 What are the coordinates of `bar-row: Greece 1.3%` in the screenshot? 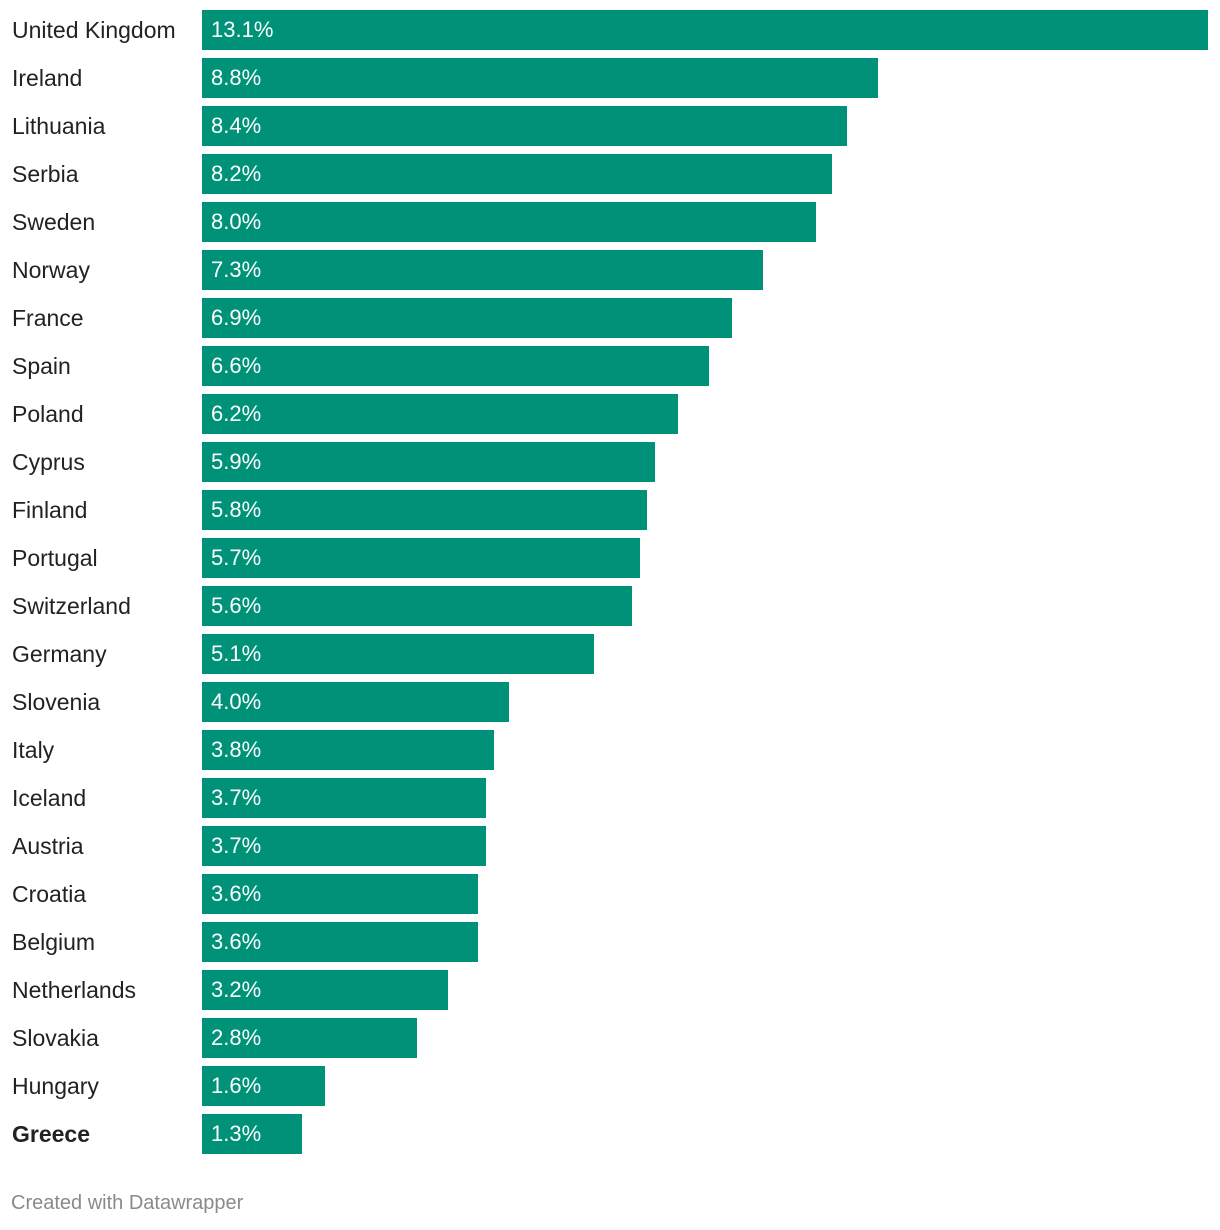 It's located at (610, 1134).